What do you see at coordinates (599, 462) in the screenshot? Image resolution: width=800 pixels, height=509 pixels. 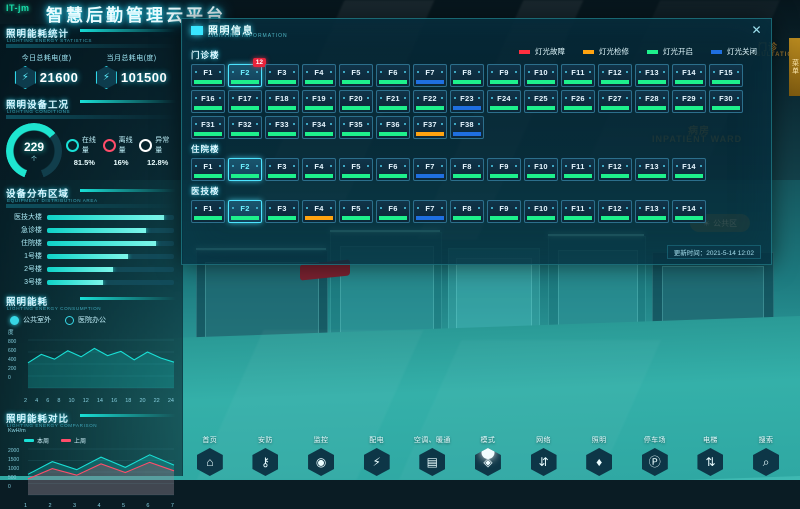 I see `light-icon: ♦` at bounding box center [599, 462].